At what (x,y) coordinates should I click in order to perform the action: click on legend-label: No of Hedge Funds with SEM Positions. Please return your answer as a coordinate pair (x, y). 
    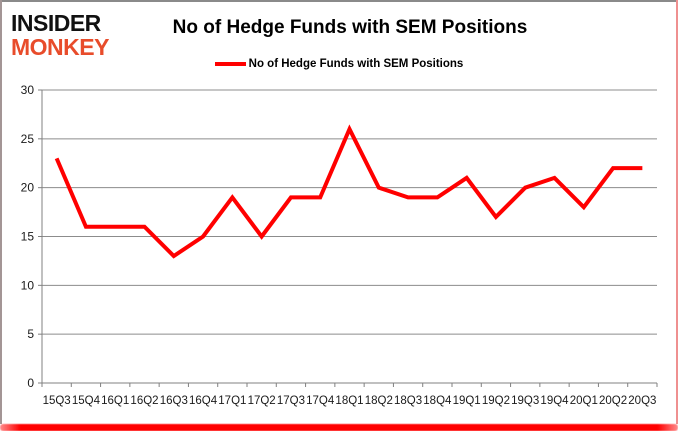
    Looking at the image, I should click on (356, 64).